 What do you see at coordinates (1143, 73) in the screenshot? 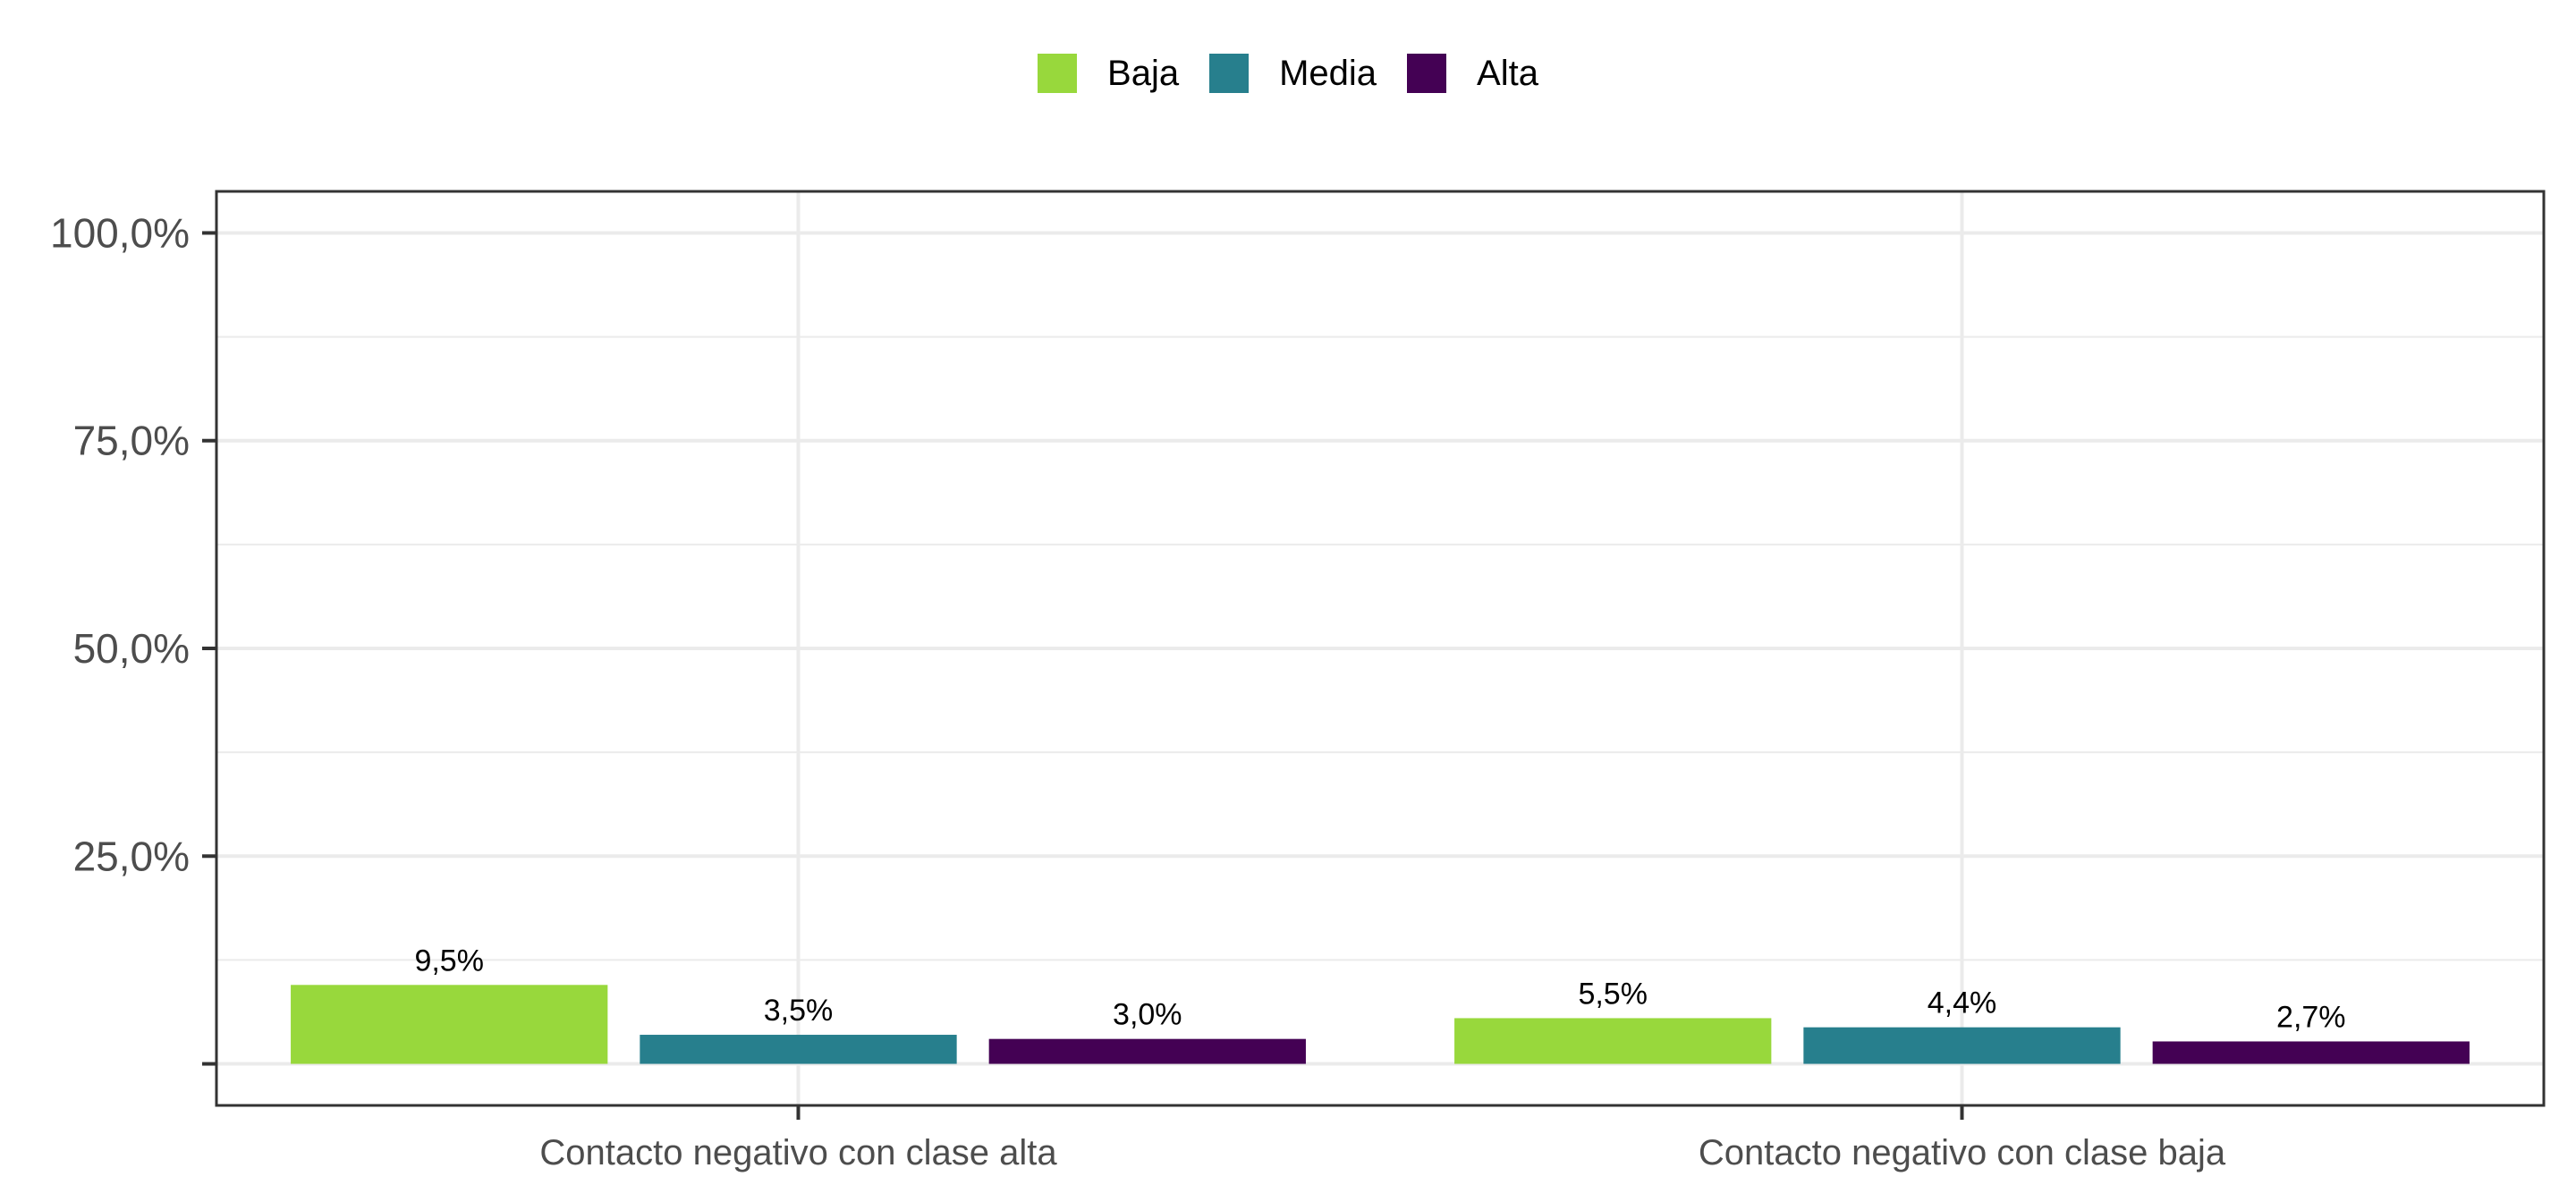
I see `legend-label-baja: Baja` at bounding box center [1143, 73].